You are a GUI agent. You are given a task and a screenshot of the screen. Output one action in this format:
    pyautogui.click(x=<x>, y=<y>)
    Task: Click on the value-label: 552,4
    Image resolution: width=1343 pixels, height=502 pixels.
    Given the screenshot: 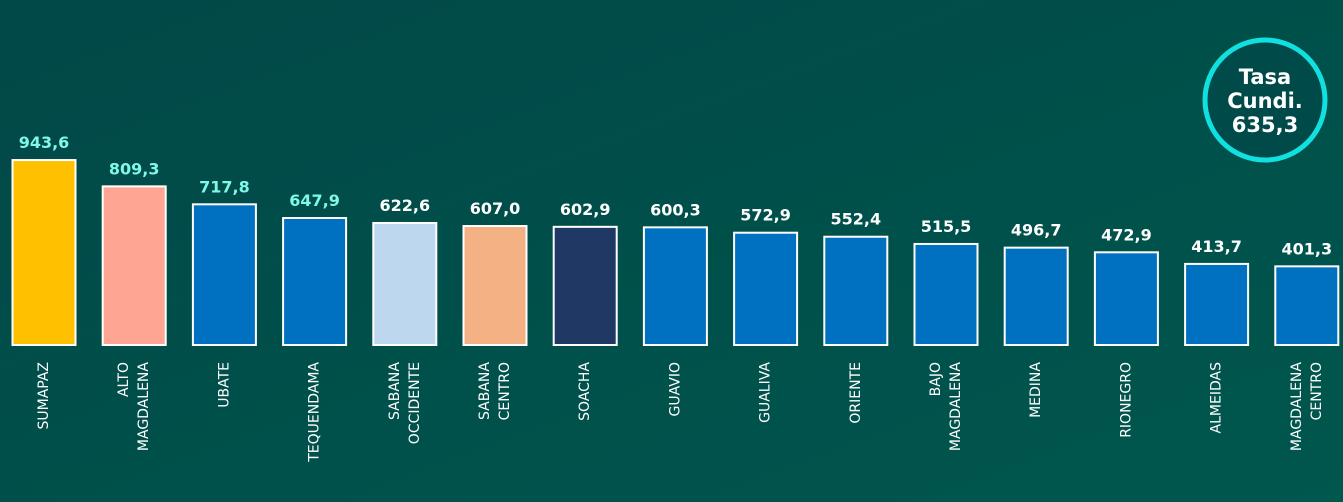 What is the action you would take?
    pyautogui.click(x=855, y=219)
    